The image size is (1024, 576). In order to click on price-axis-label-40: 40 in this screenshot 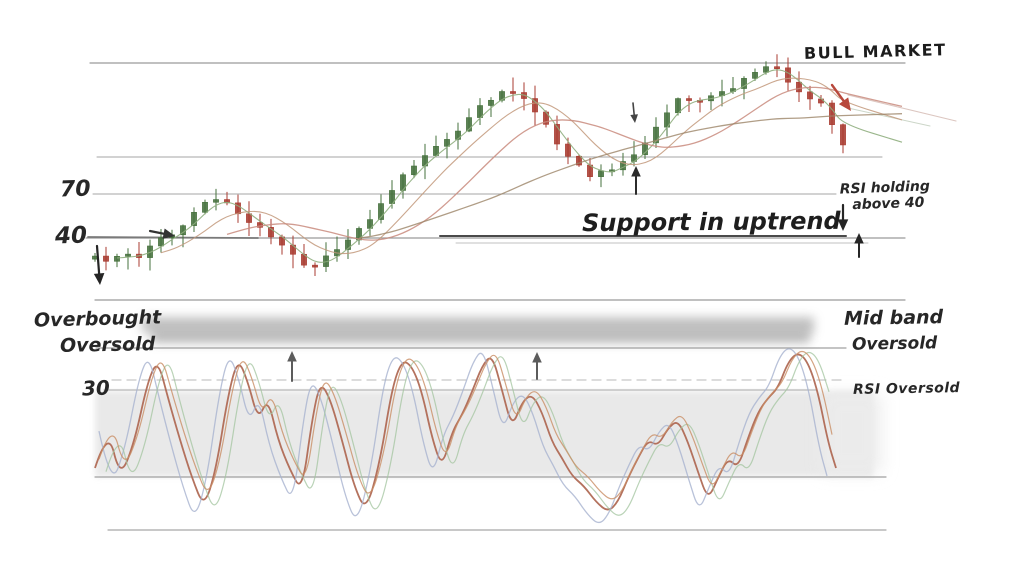, I will do `click(71, 236)`.